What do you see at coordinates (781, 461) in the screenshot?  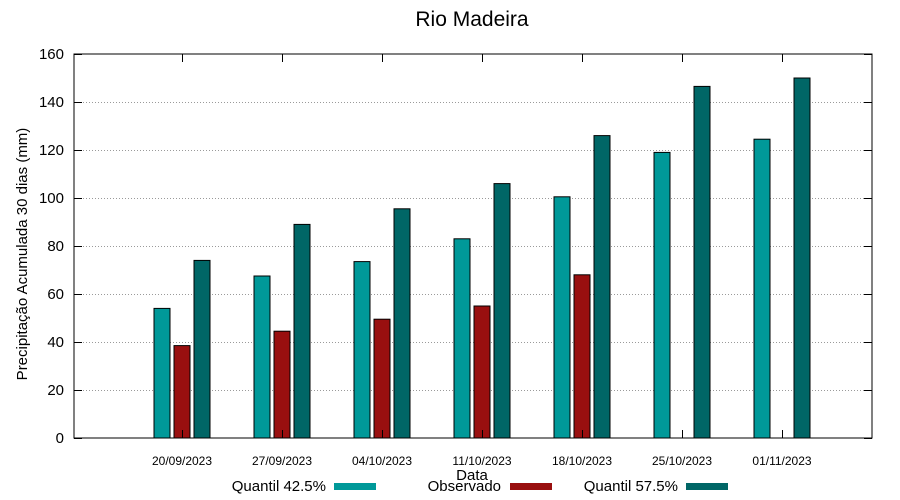 I see `x-tick-label: 01/11/2023` at bounding box center [781, 461].